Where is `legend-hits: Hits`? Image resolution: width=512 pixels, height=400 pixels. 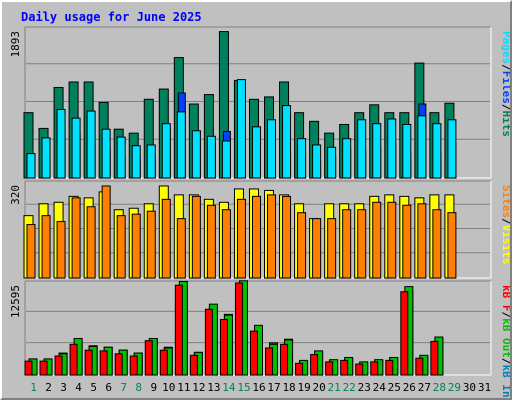
legend-hits: Hits is located at coordinates (505, 124).